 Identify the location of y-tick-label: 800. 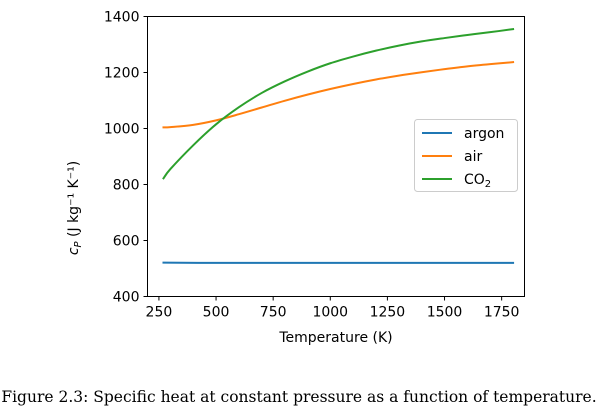
(126, 186).